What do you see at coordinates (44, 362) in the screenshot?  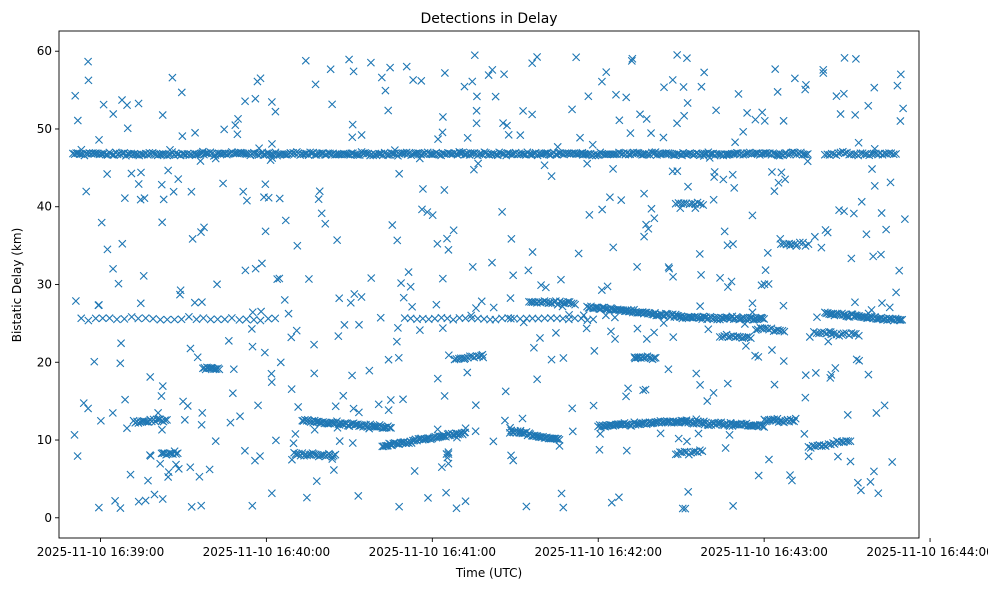 I see `y-tick-label: 20` at bounding box center [44, 362].